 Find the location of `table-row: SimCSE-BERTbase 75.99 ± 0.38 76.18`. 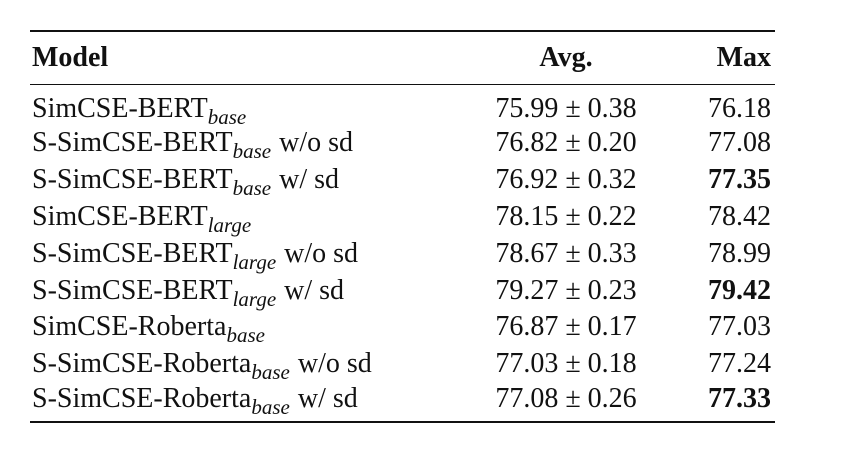

table-row: SimCSE-BERTbase 75.99 ± 0.38 76.18 is located at coordinates (402, 107).